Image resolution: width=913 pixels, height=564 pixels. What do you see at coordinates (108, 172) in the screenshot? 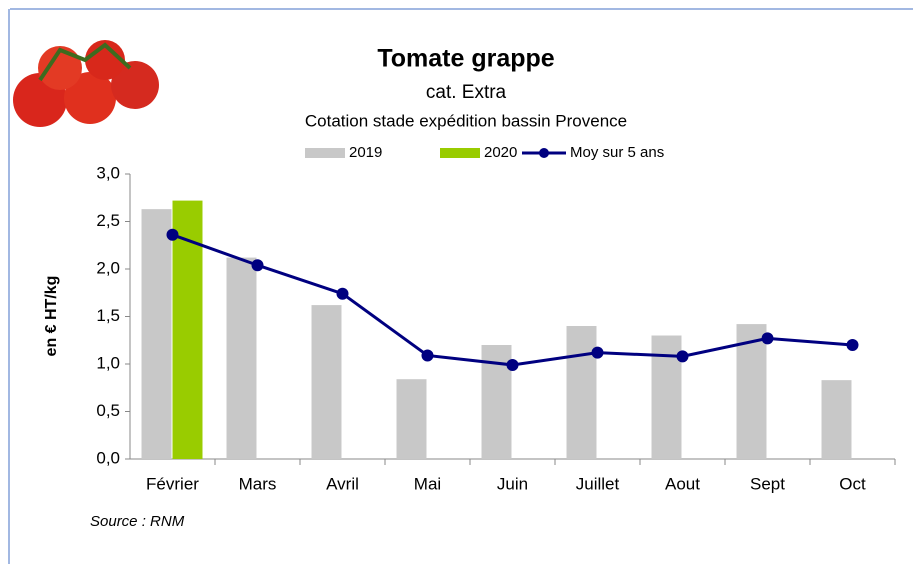
I see `y-tick-label: 3,0` at bounding box center [108, 172].